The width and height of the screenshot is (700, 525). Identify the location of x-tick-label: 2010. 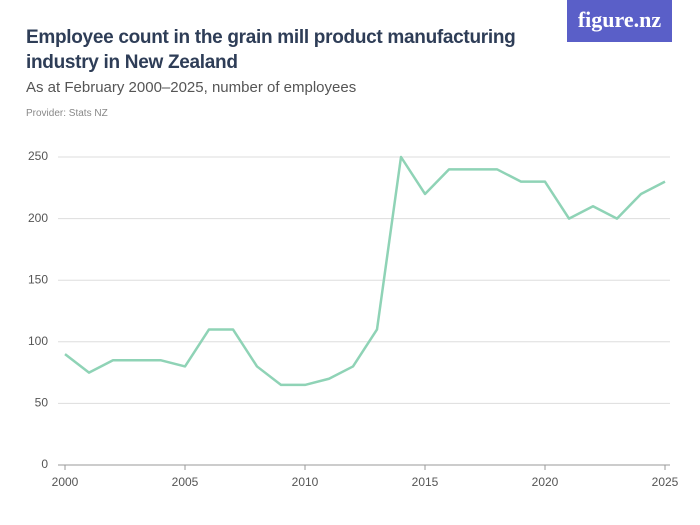
(305, 482).